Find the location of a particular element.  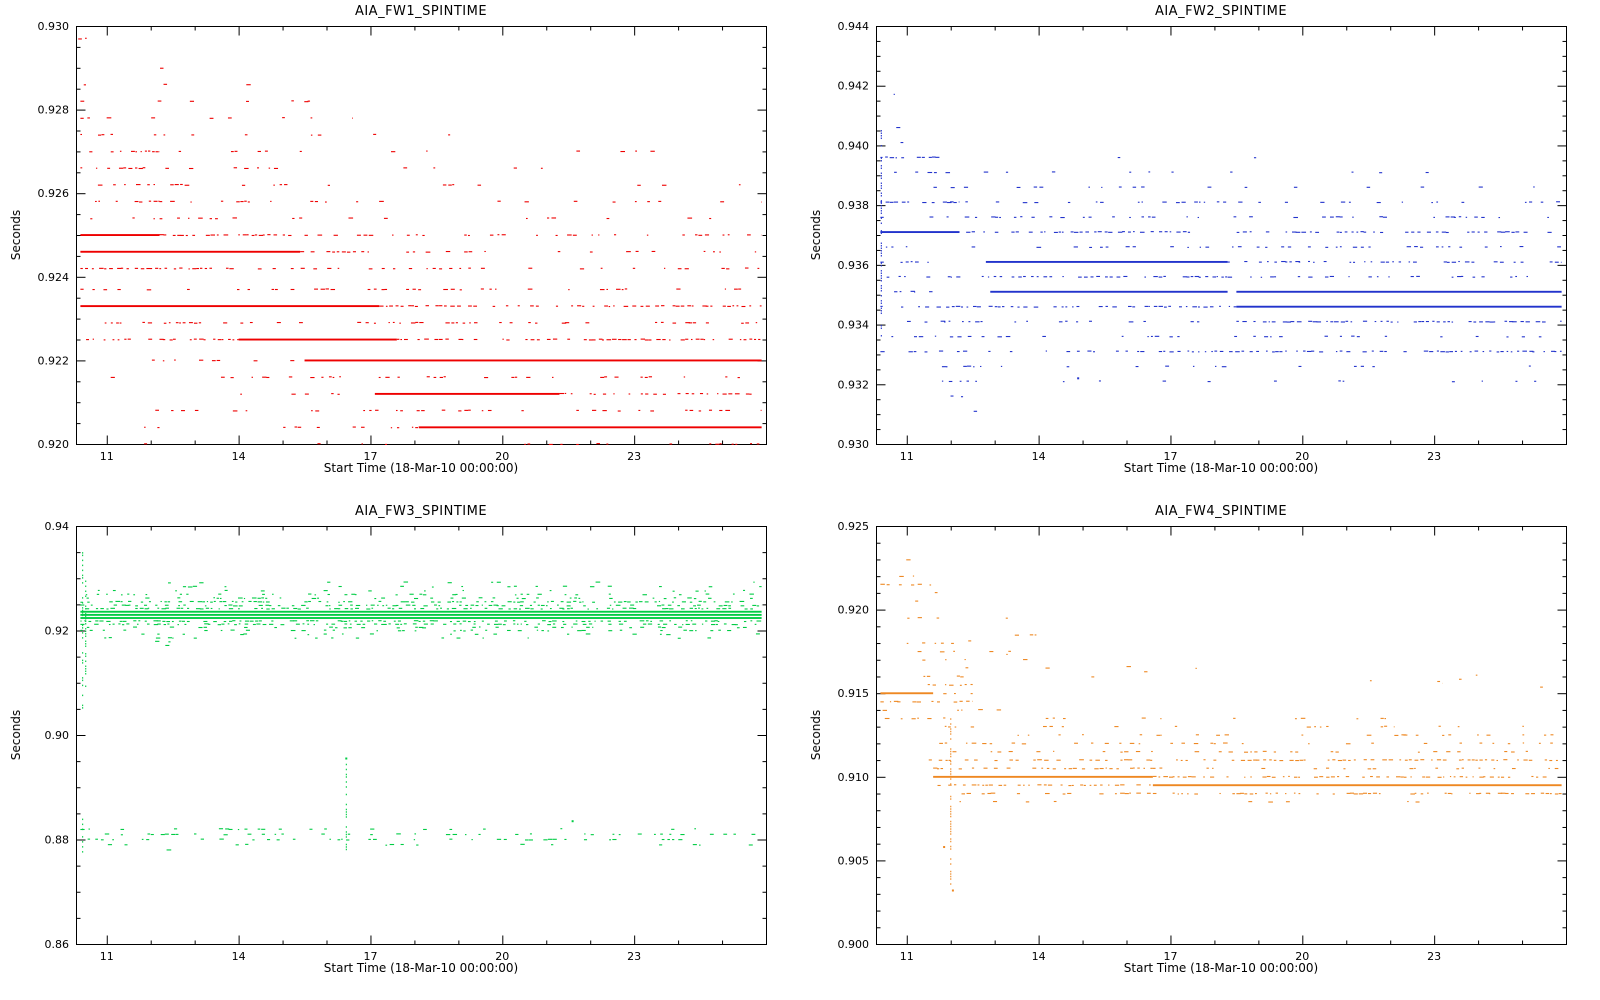

chart-title: AIA_FW2_SPINTIME is located at coordinates (1221, 11).